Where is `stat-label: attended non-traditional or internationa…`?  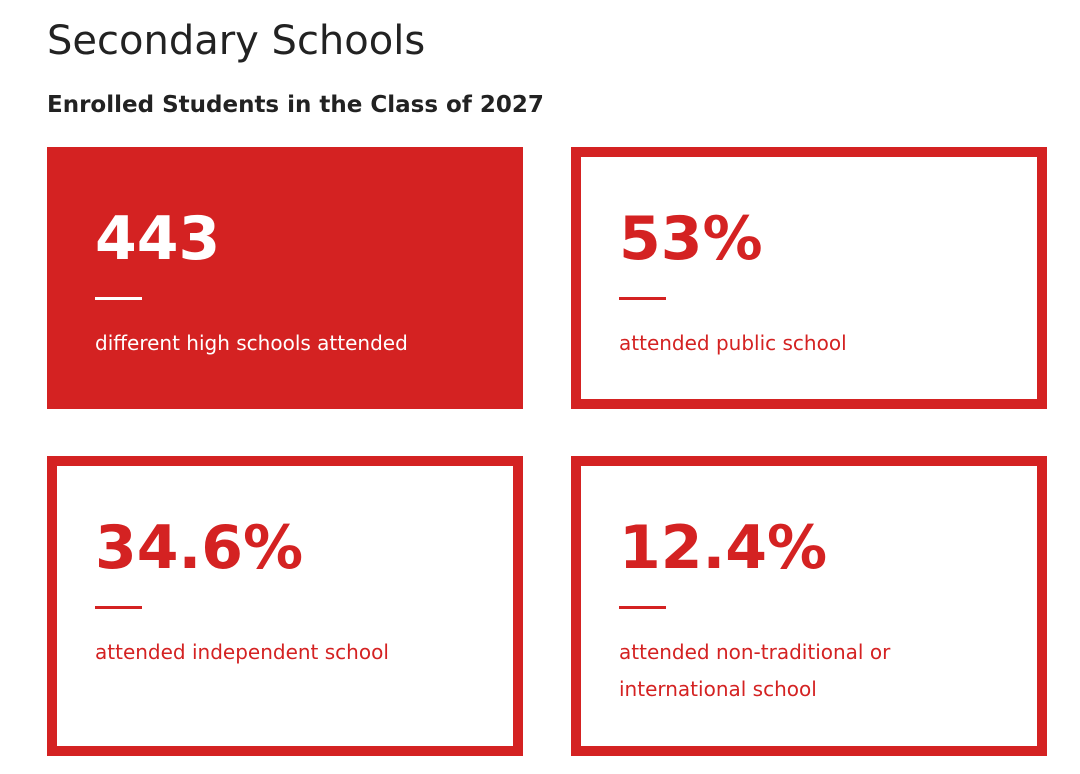 stat-label: attended non-traditional or internationa… is located at coordinates (755, 670).